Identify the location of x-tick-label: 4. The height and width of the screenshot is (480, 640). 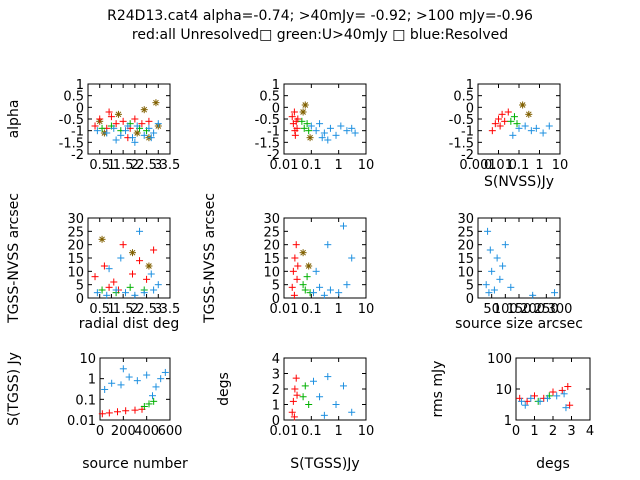
(590, 431).